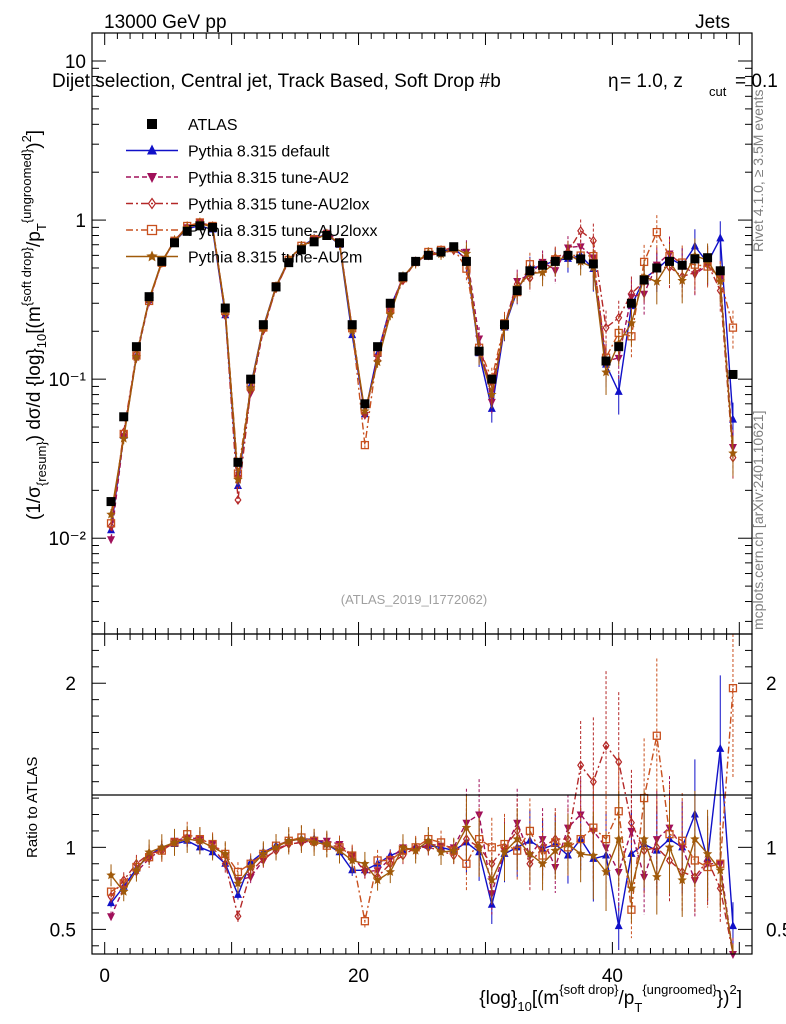 The image size is (786, 1024). I want to click on y-tick-label: 10⁻¹, so click(68, 380).